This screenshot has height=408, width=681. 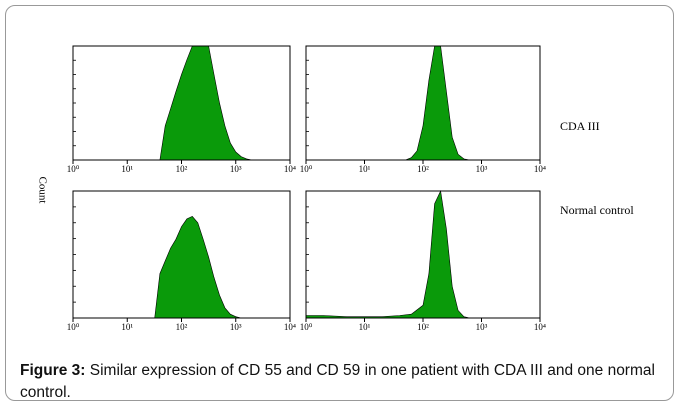 What do you see at coordinates (597, 210) in the screenshot?
I see `row-label: Normal control` at bounding box center [597, 210].